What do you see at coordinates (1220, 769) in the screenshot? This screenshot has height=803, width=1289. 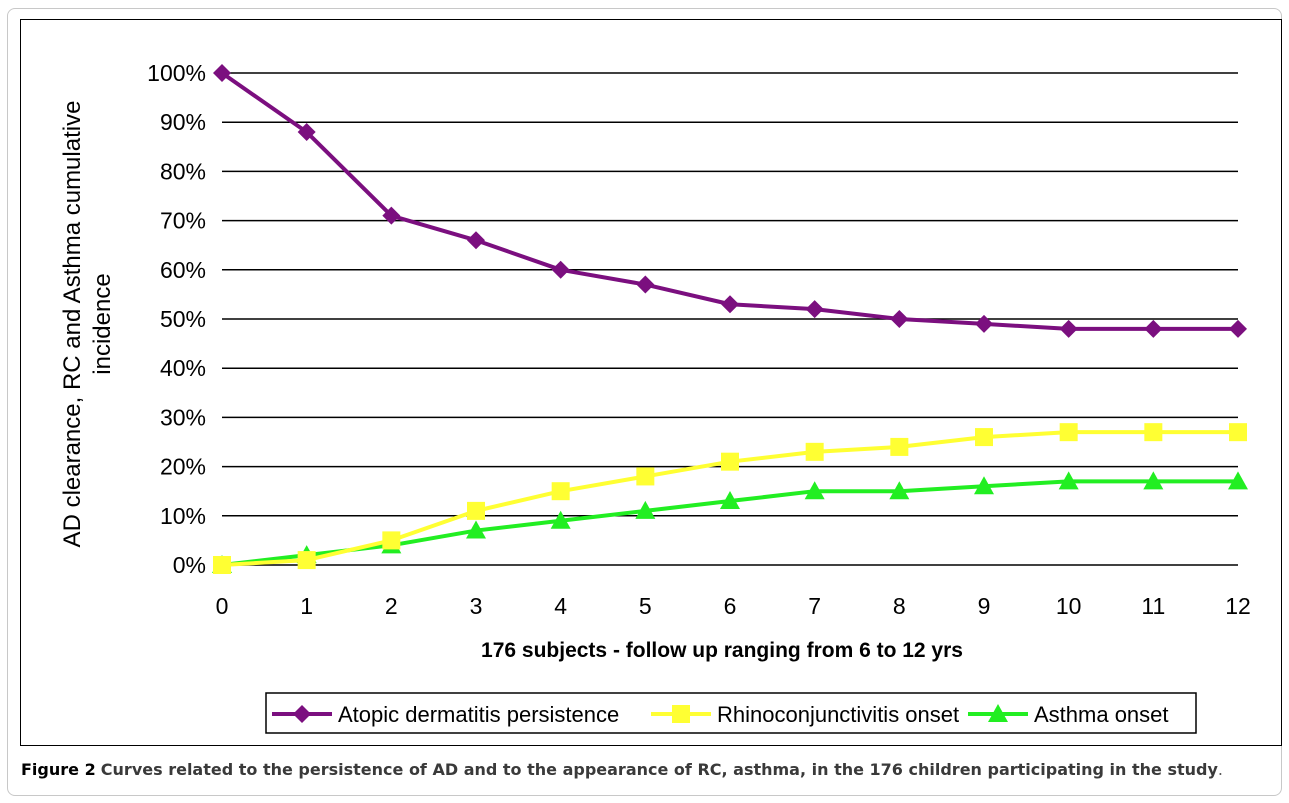 I see `caption-end: .` at bounding box center [1220, 769].